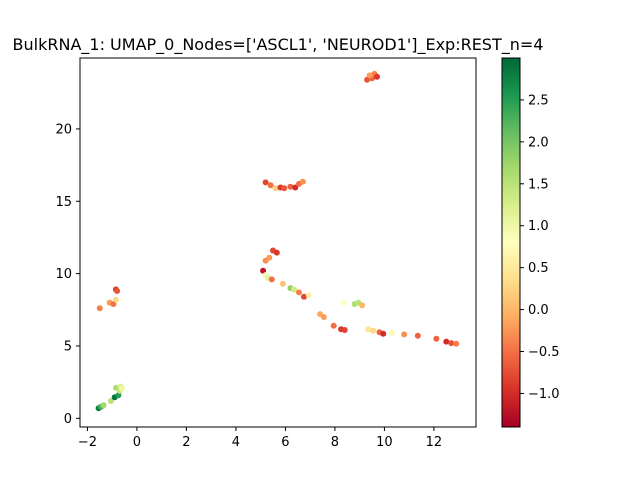 This screenshot has height=480, width=640. What do you see at coordinates (544, 352) in the screenshot?
I see `colorbar-tick-label: −0.5` at bounding box center [544, 352].